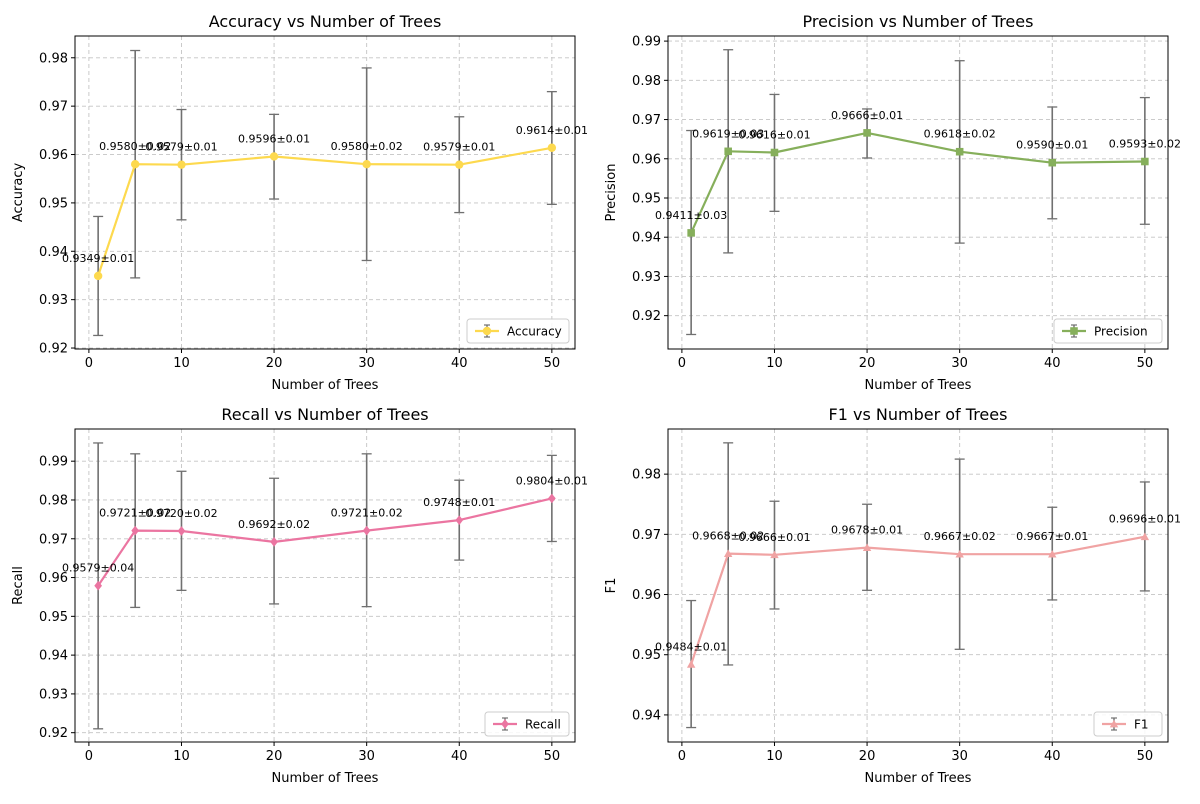 The image size is (1200, 804). Describe the element at coordinates (181, 513) in the screenshot. I see `data-label: 0.9720±0.02` at that location.